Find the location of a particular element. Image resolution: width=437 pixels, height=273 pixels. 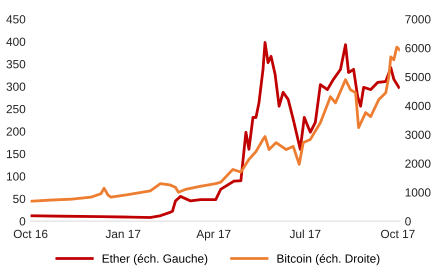

y-tick-label: 0 is located at coordinates (23, 221).